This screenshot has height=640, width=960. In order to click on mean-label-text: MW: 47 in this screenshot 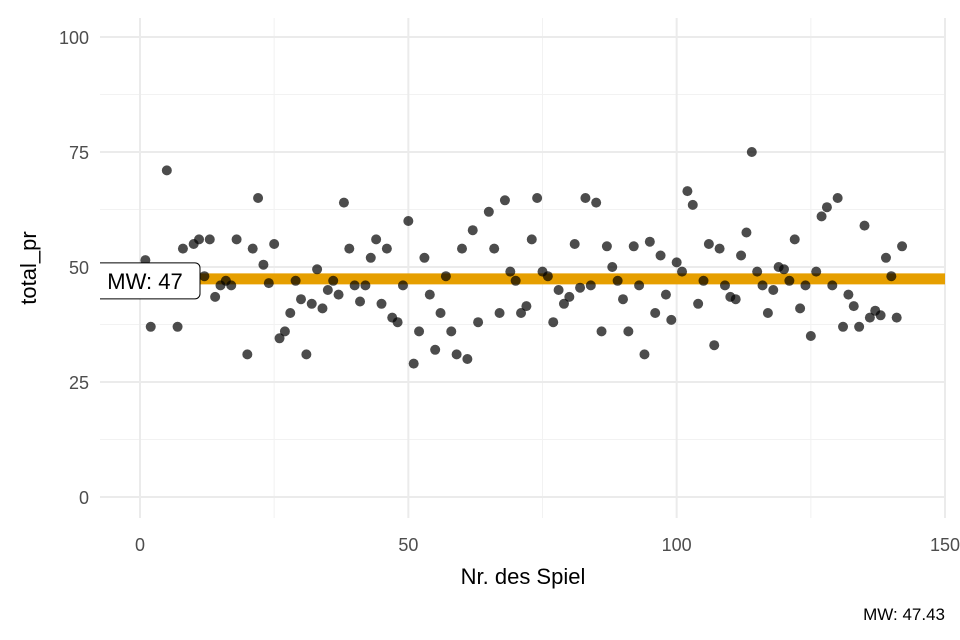, I will do `click(144, 281)`.